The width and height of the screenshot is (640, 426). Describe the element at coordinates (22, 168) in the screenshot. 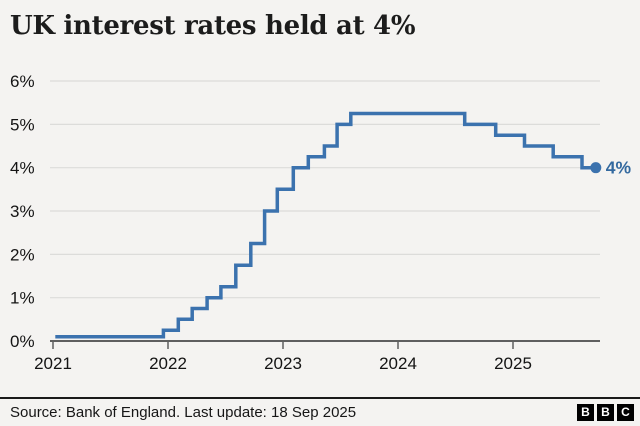

I see `y-tick-label: 4%` at that location.